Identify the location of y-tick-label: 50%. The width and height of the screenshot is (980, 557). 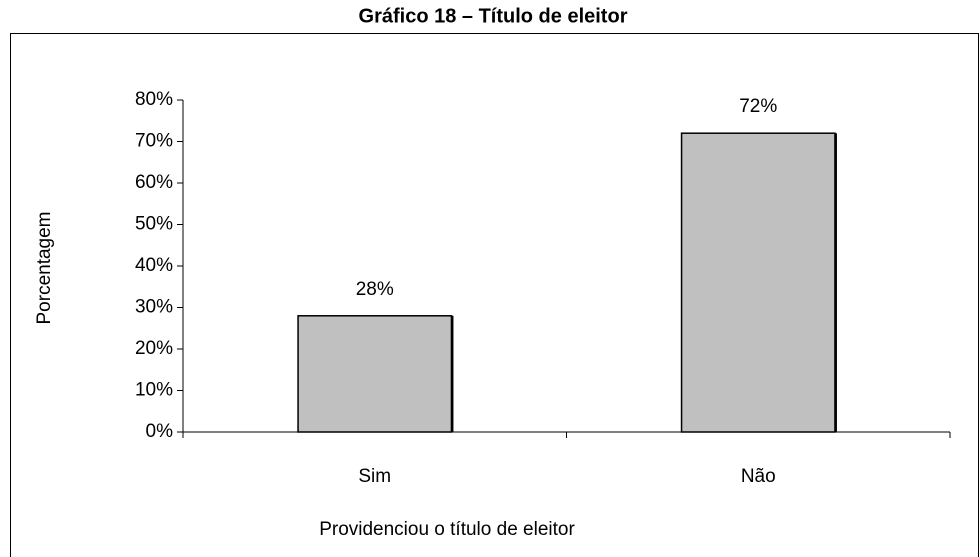
(154, 224).